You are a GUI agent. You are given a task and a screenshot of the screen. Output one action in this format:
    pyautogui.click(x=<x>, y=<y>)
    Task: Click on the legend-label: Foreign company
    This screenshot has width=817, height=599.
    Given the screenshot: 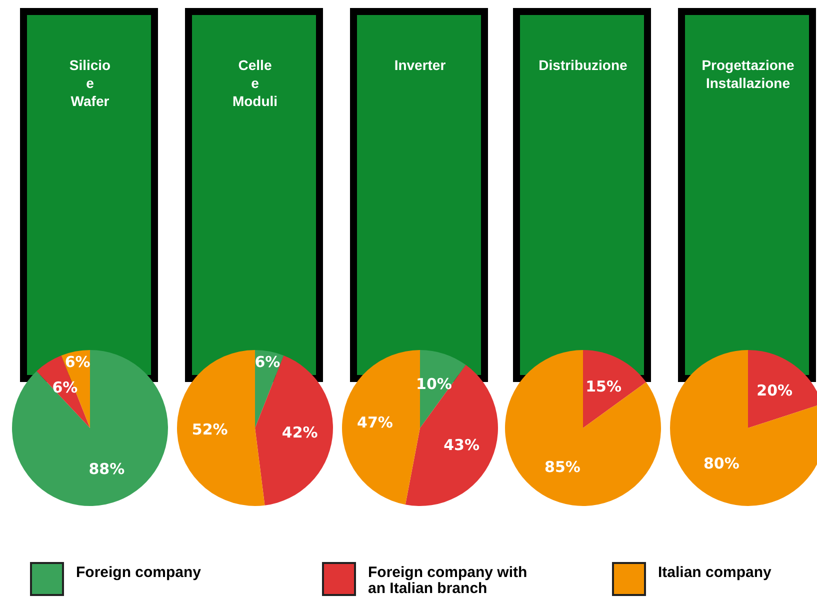 What is the action you would take?
    pyautogui.click(x=139, y=572)
    